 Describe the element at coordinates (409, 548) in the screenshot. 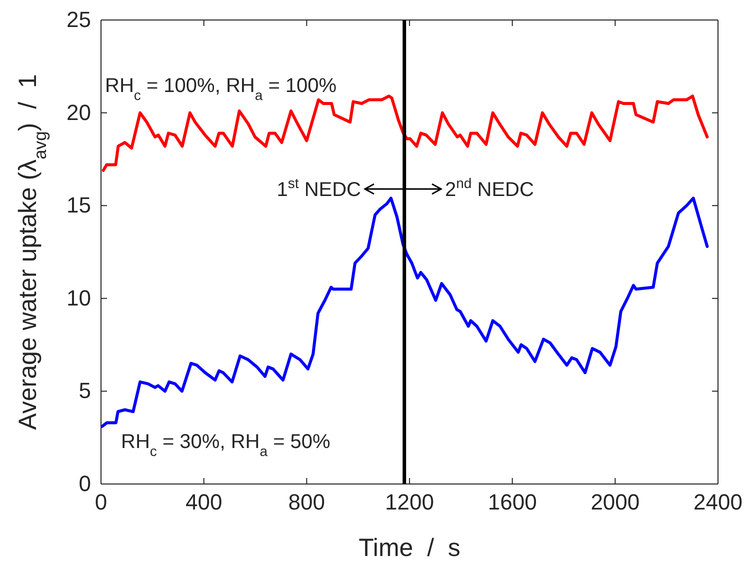

I see `x-axis-title: Time / s` at that location.